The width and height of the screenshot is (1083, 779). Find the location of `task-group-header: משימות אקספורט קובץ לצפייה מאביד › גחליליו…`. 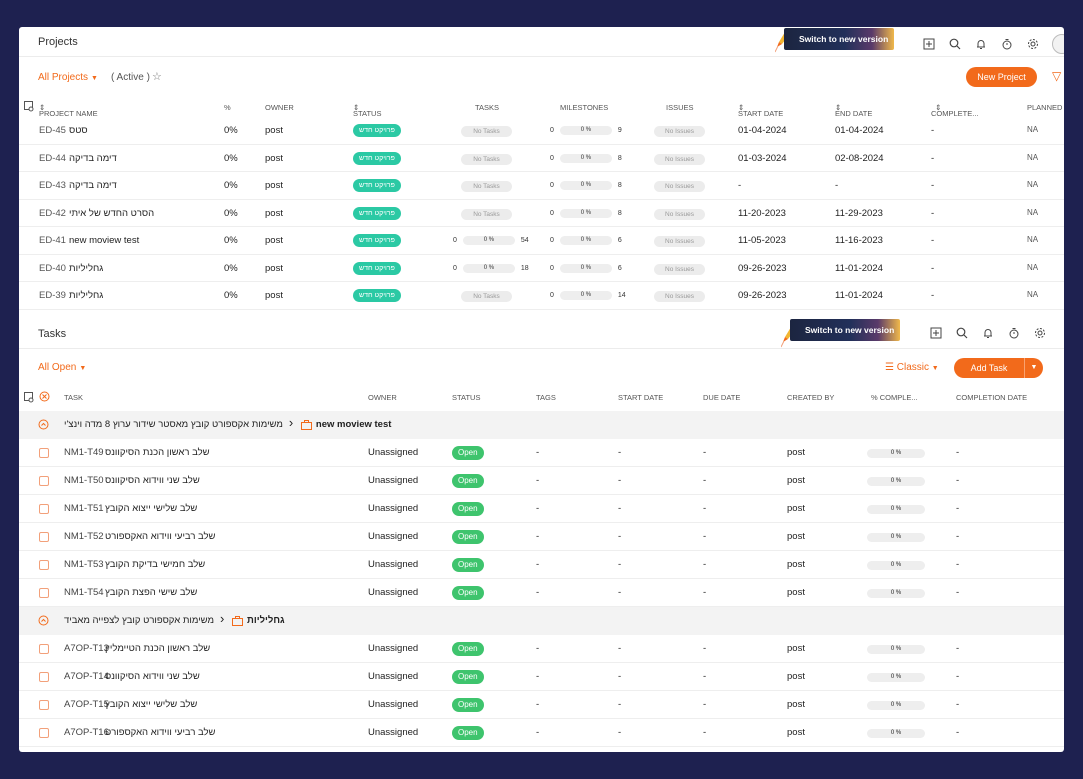

task-group-header: משימות אקספורט קובץ לצפייה מאביד › גחליליו… is located at coordinates (541, 621).